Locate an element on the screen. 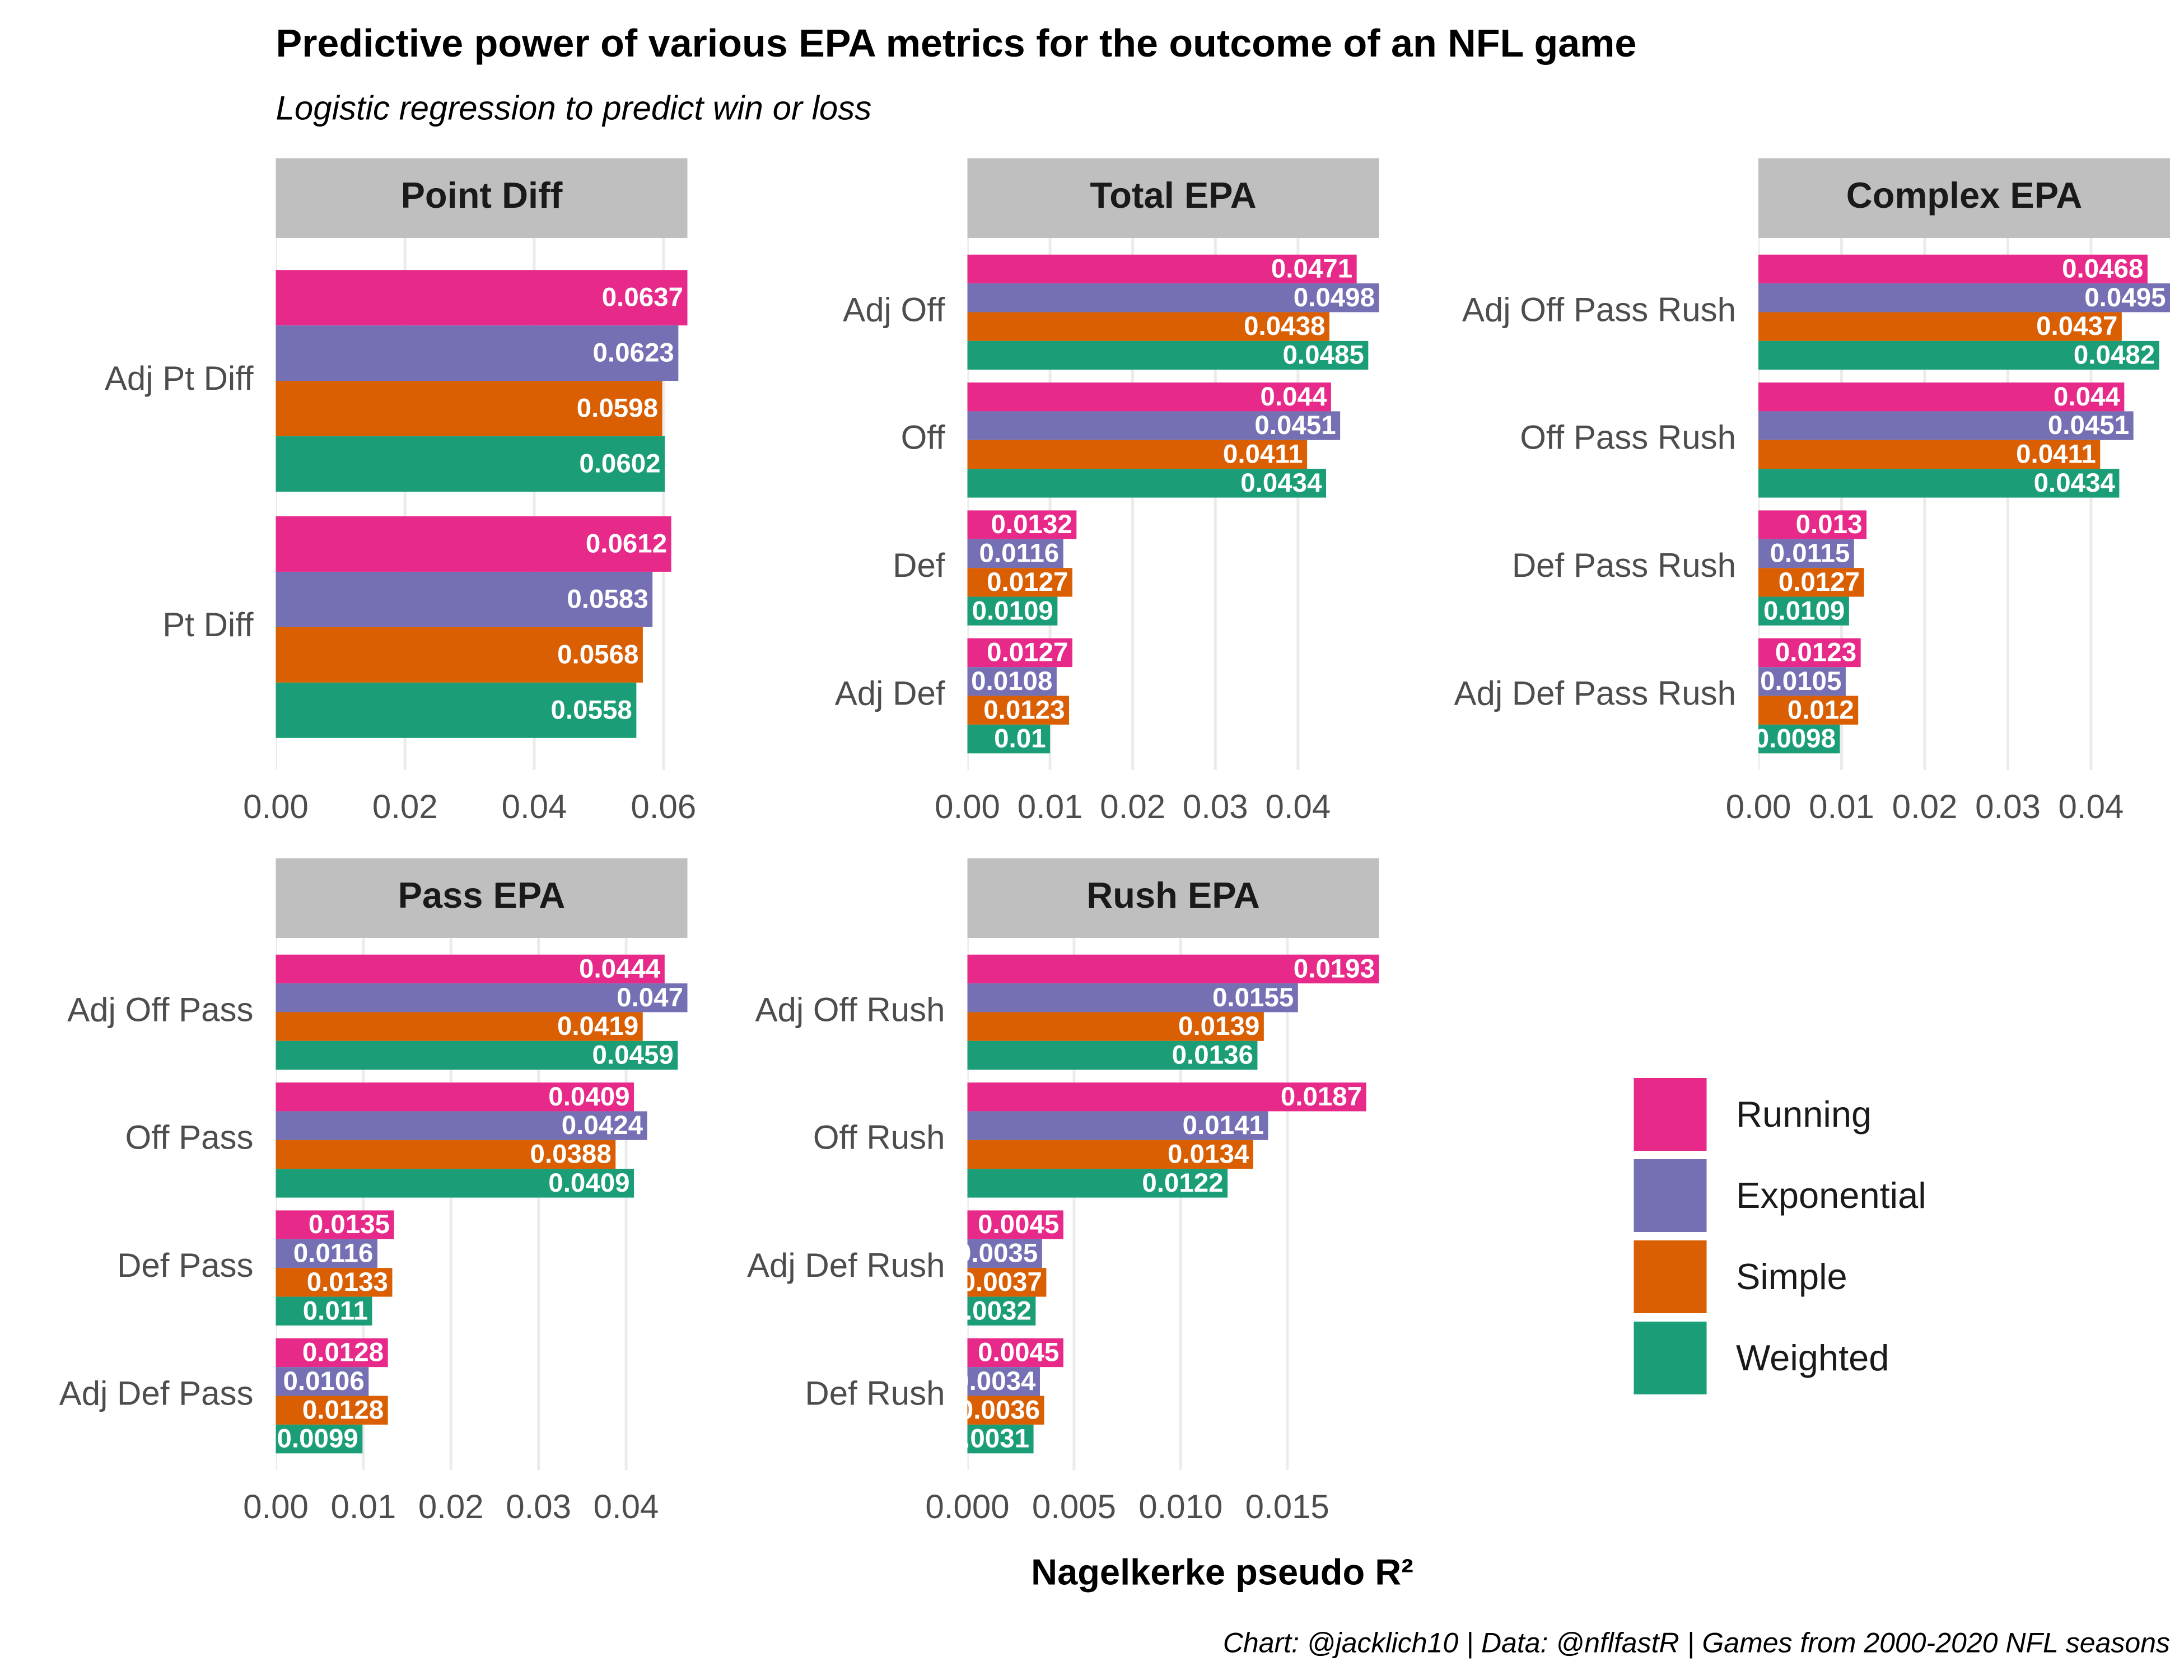  legend-key is located at coordinates (1671, 1196).